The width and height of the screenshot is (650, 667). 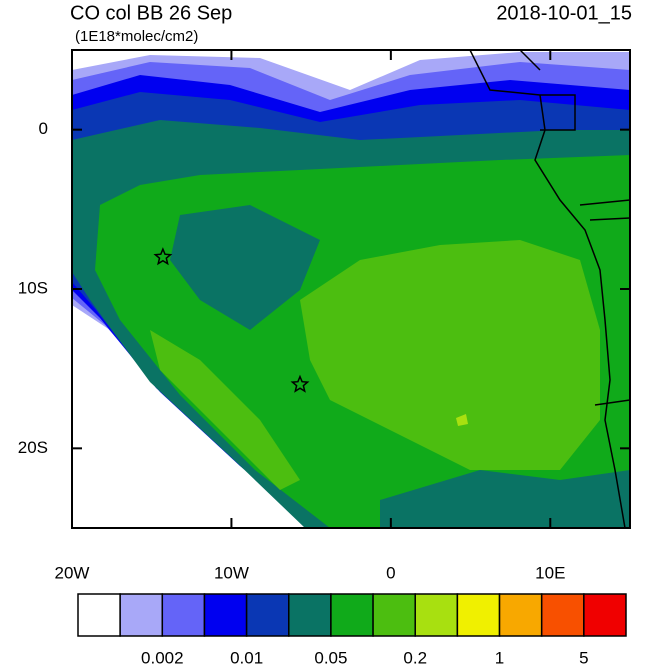 I want to click on y-tick-label: 0, so click(x=43, y=128).